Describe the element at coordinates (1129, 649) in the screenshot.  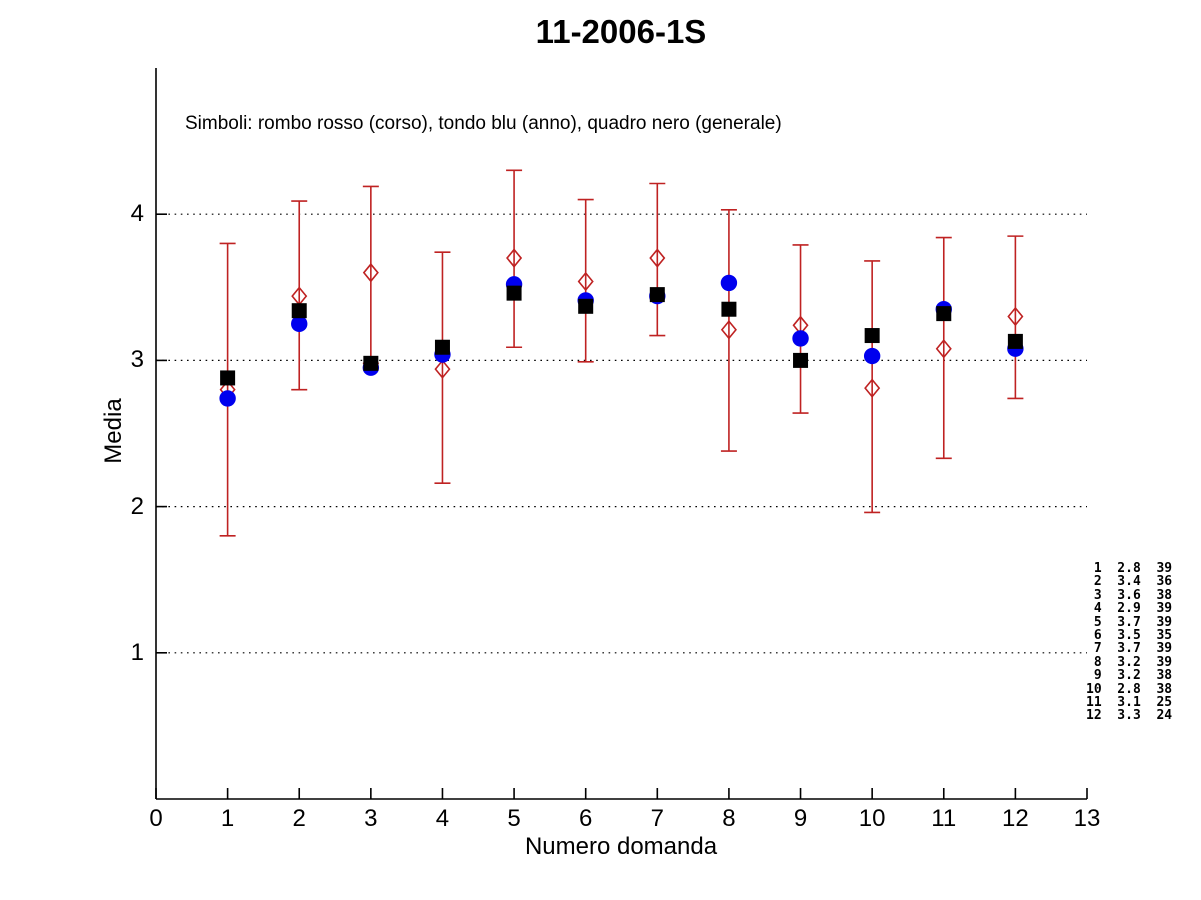
I see `data-table-row: 7 3.7 39` at that location.